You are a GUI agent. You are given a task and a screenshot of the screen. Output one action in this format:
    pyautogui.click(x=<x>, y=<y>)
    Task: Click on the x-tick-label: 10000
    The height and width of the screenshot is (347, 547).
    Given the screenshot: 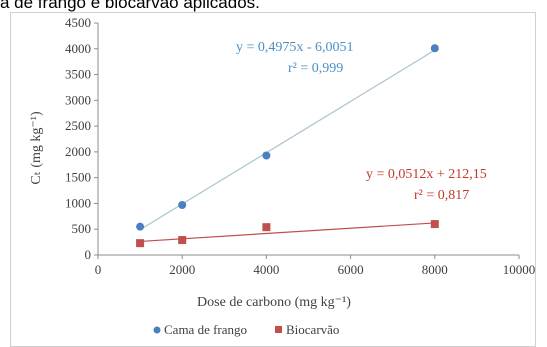 What is the action you would take?
    pyautogui.click(x=519, y=269)
    